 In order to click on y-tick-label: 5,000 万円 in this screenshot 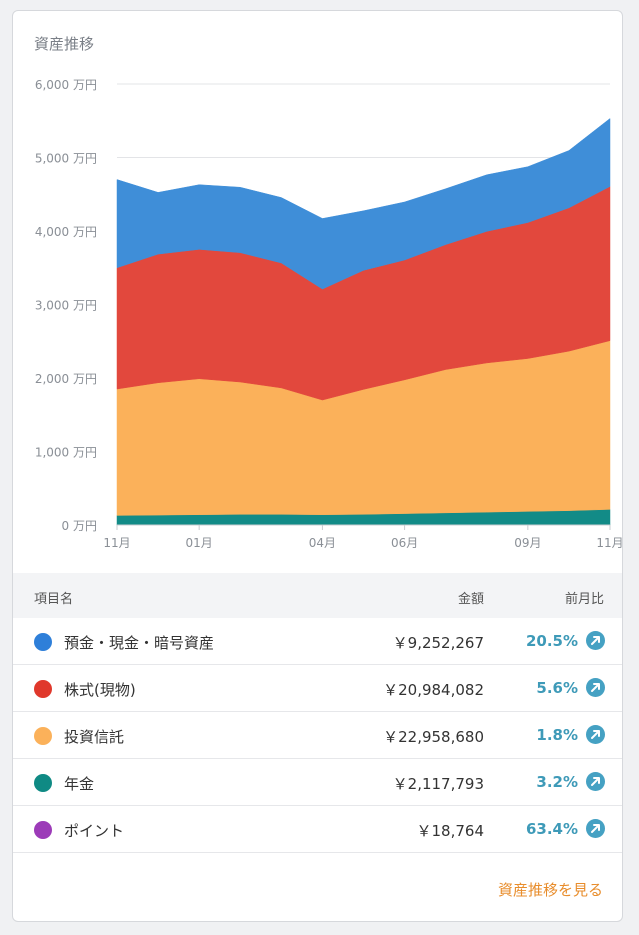, I will do `click(66, 159)`.